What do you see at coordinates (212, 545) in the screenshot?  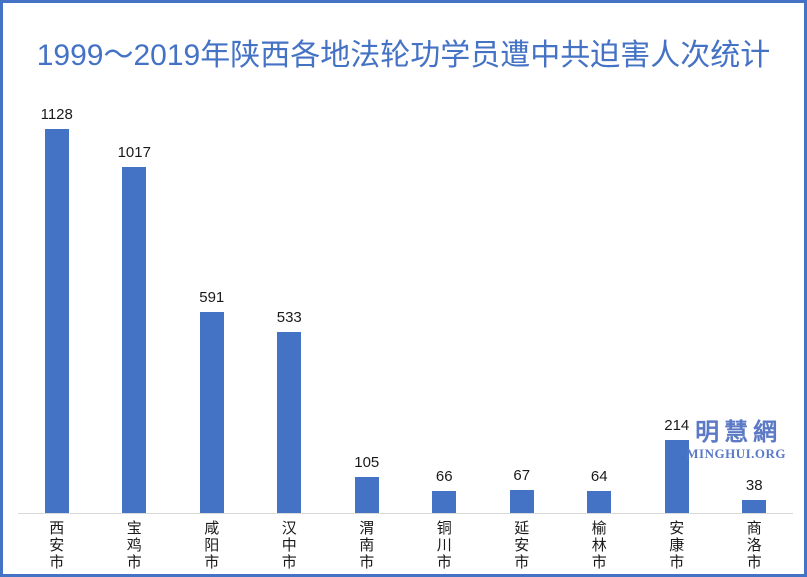 I see `category-label: 咸阳市` at bounding box center [212, 545].